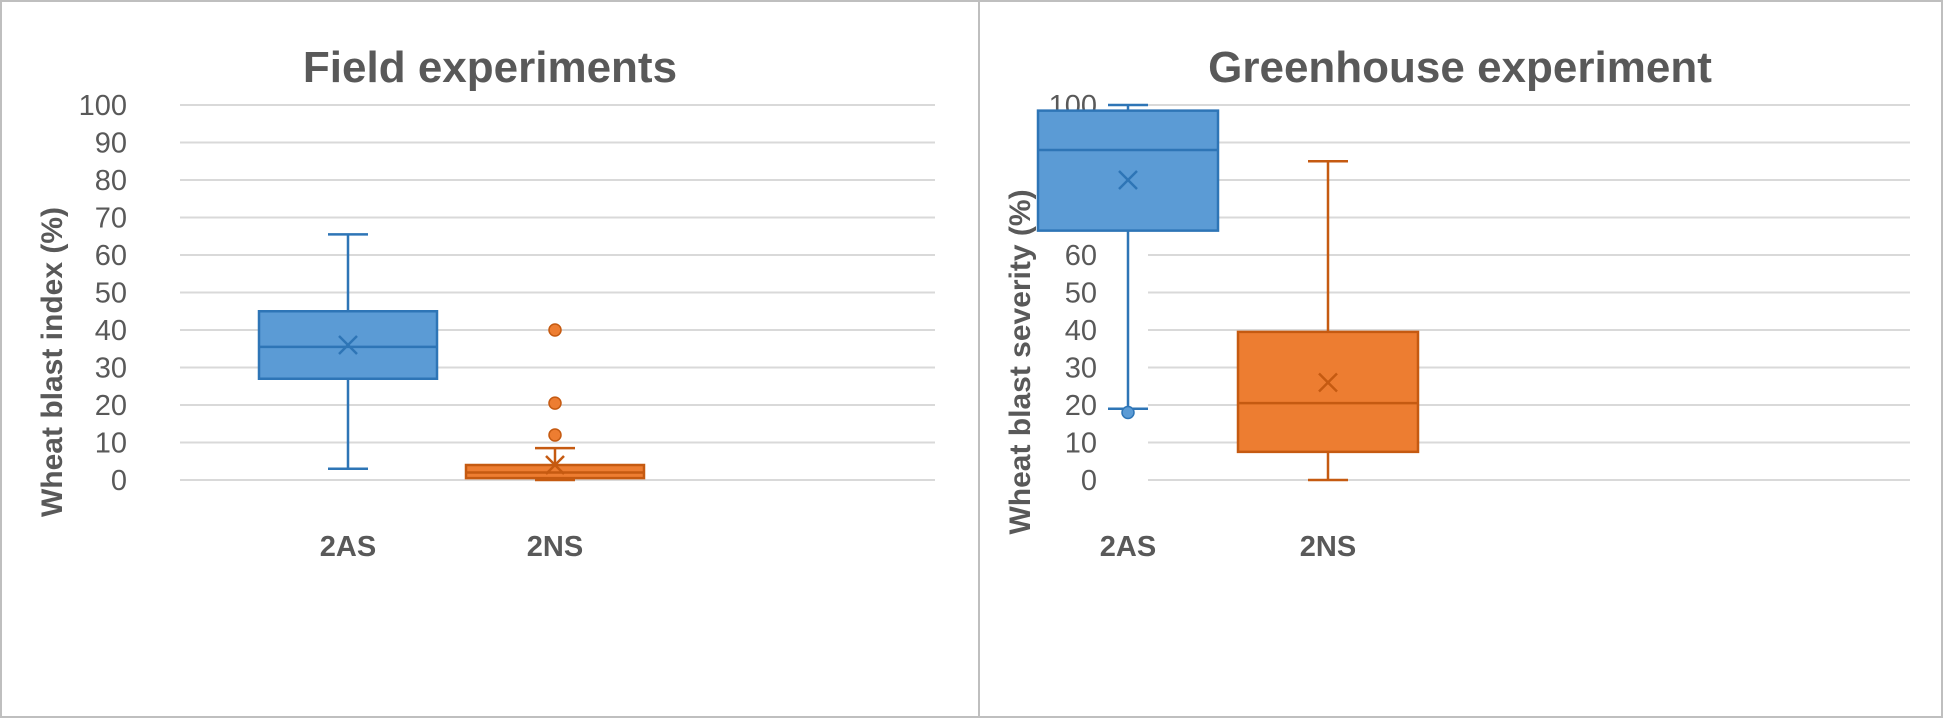 This screenshot has height=723, width=1943. What do you see at coordinates (103, 106) in the screenshot?
I see `y-tick-label: 100` at bounding box center [103, 106].